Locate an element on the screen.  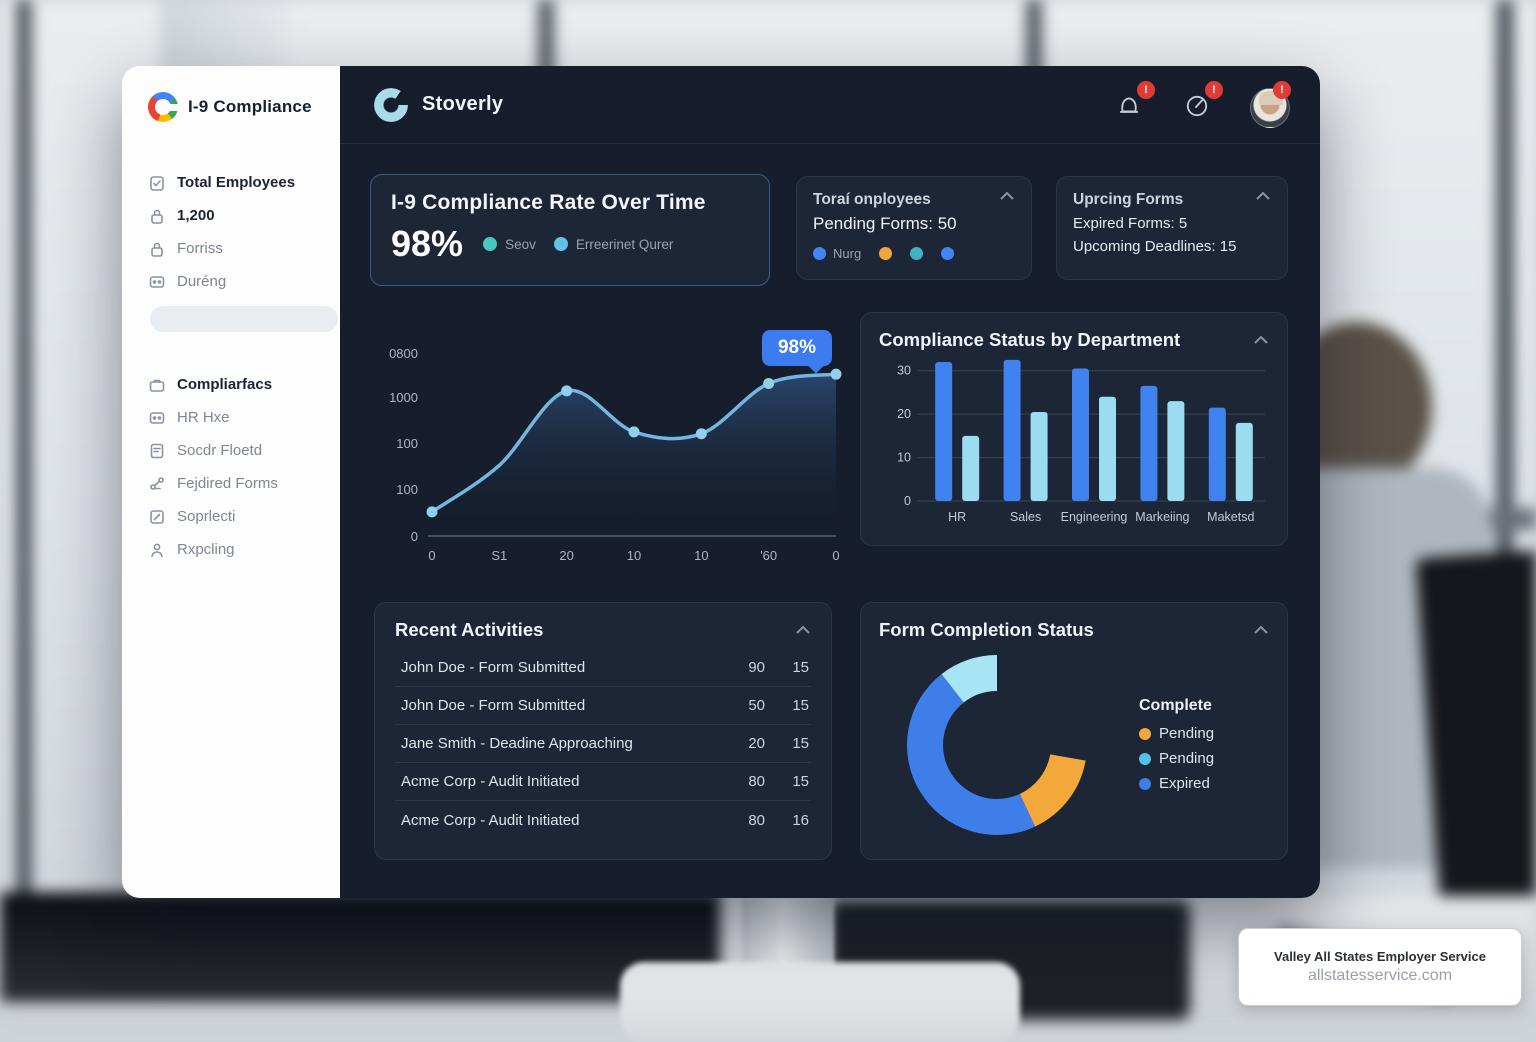
sidebar-item: Fejdired Forms is located at coordinates (244, 483).